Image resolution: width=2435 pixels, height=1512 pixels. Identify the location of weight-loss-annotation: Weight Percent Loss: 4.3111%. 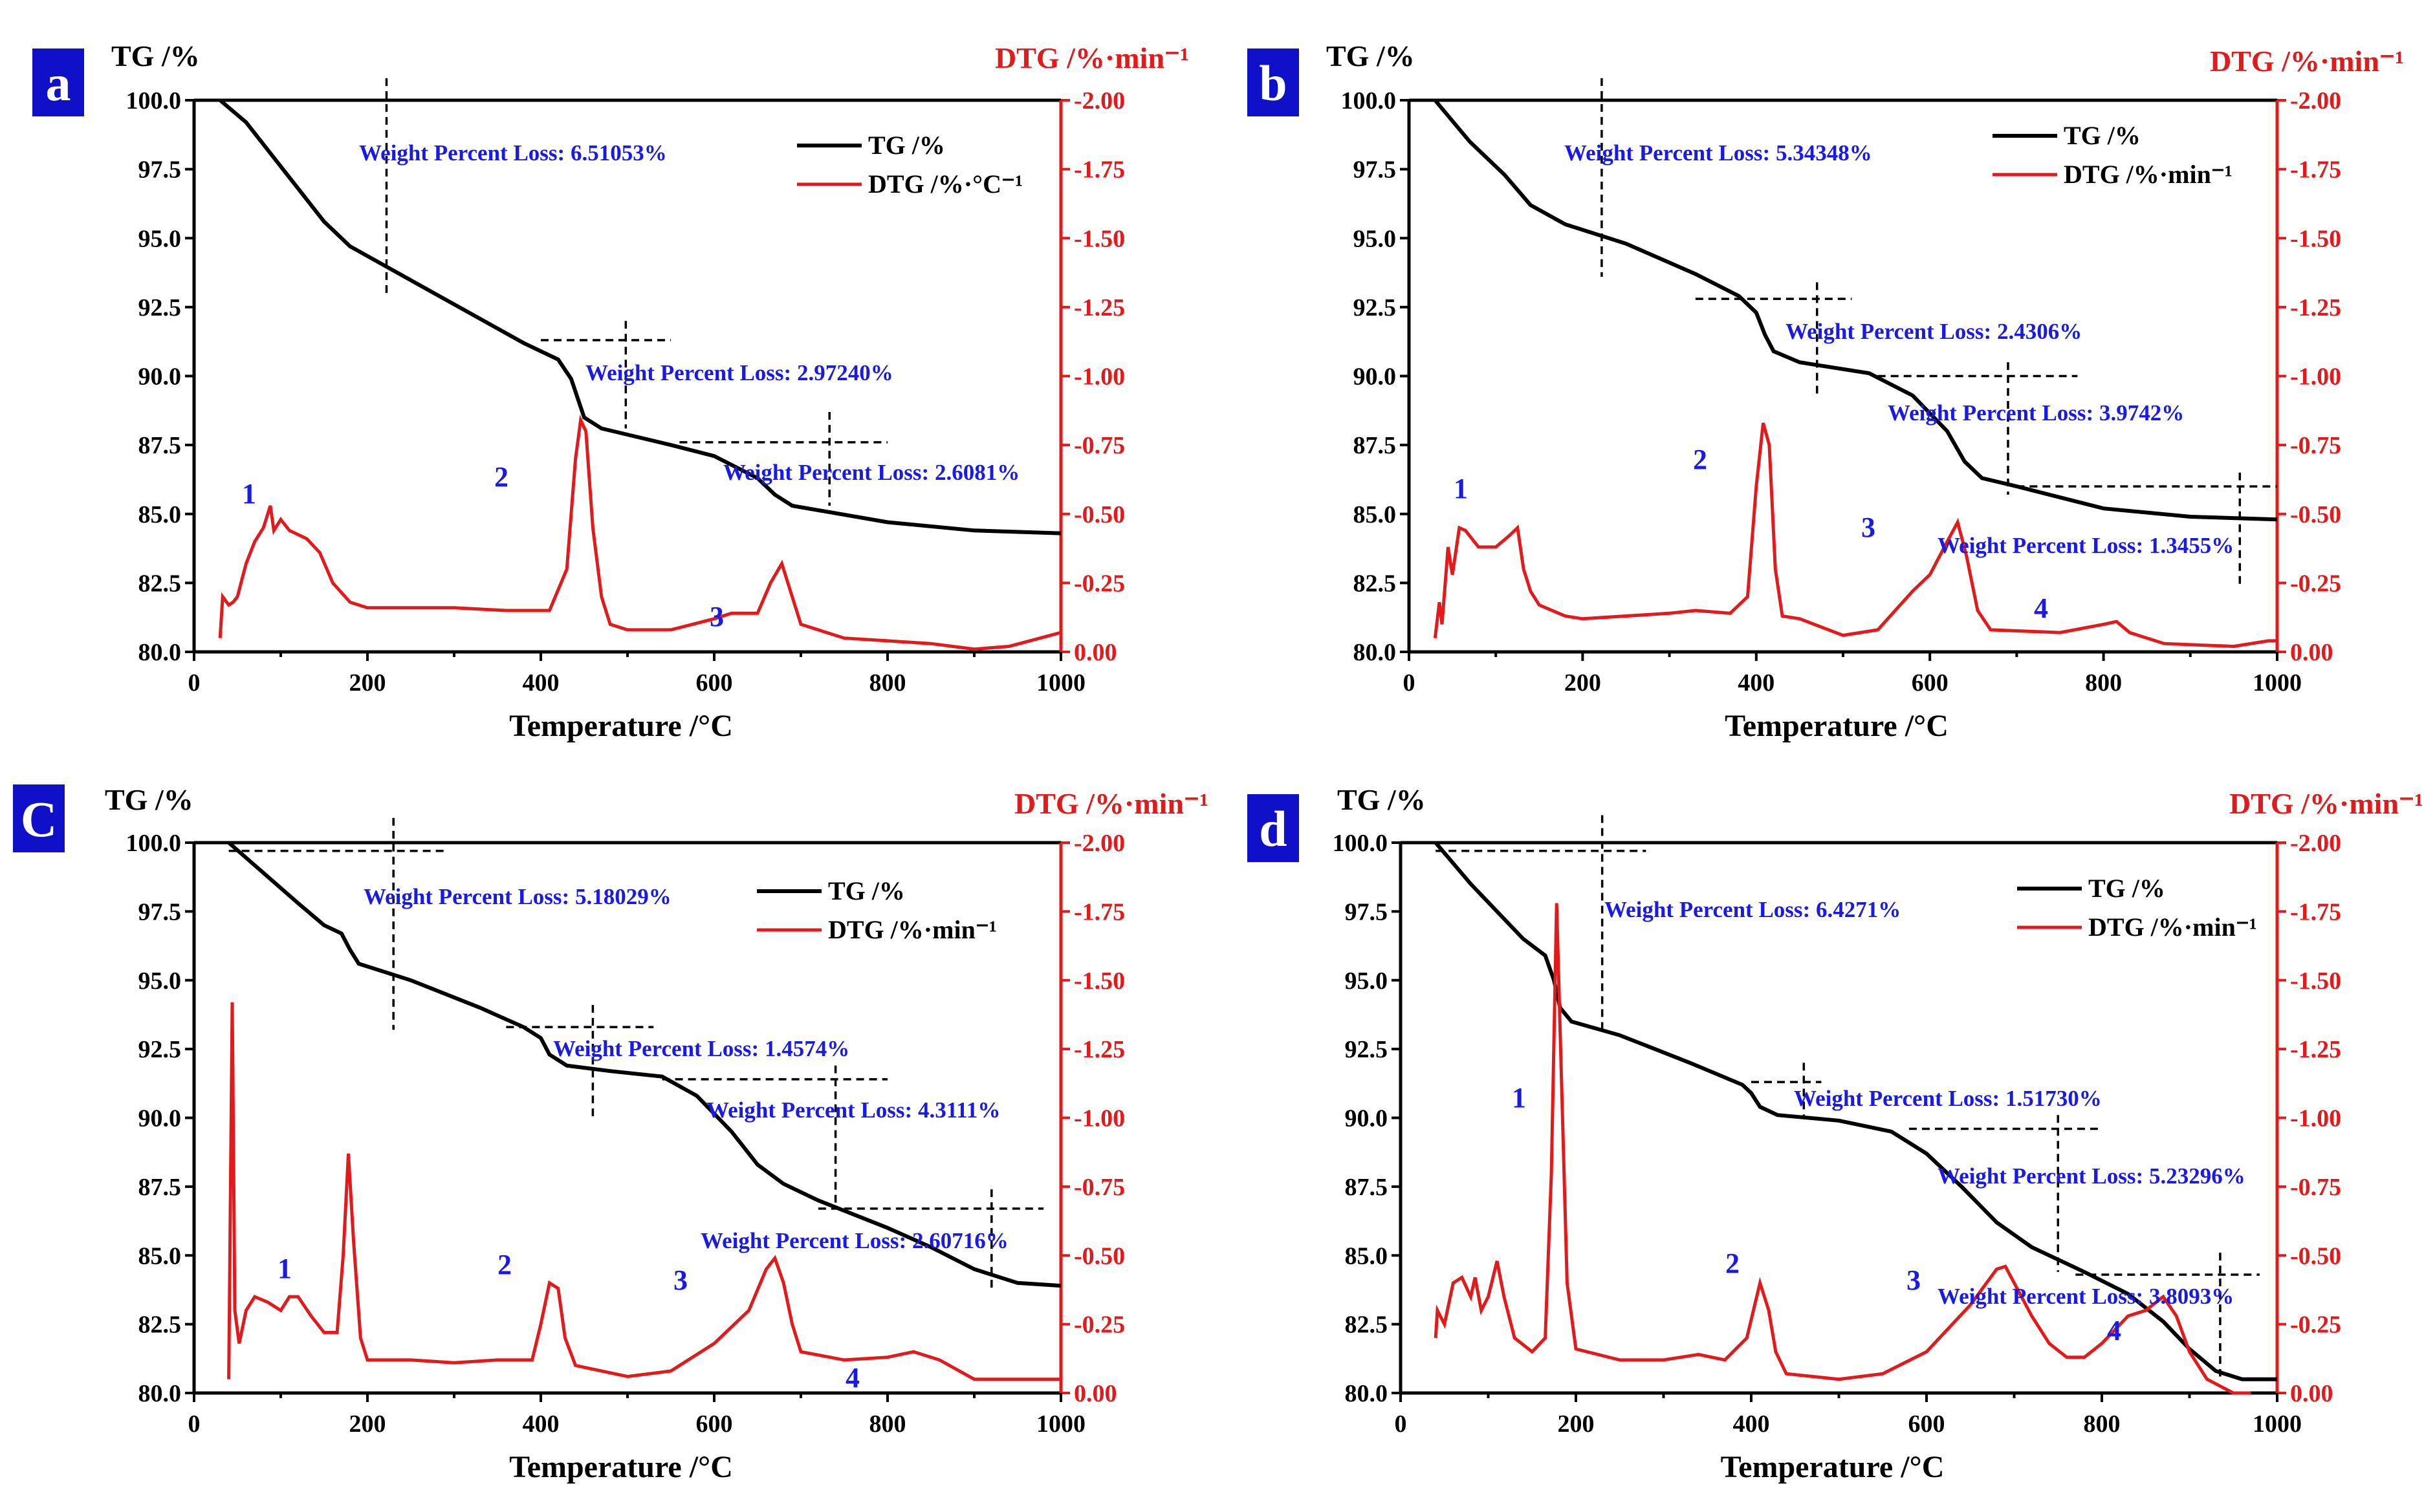
(853, 1110).